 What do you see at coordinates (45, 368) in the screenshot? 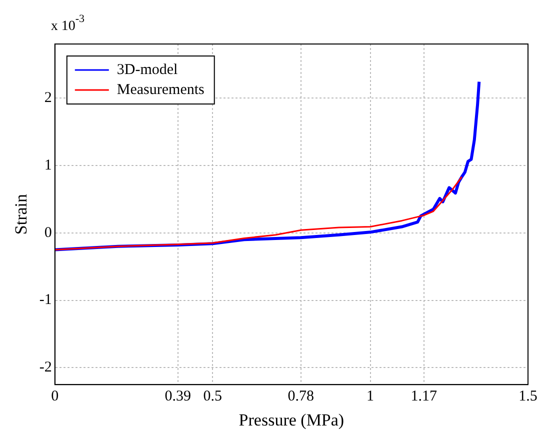
I see `y-tick-label: -2` at bounding box center [45, 368].